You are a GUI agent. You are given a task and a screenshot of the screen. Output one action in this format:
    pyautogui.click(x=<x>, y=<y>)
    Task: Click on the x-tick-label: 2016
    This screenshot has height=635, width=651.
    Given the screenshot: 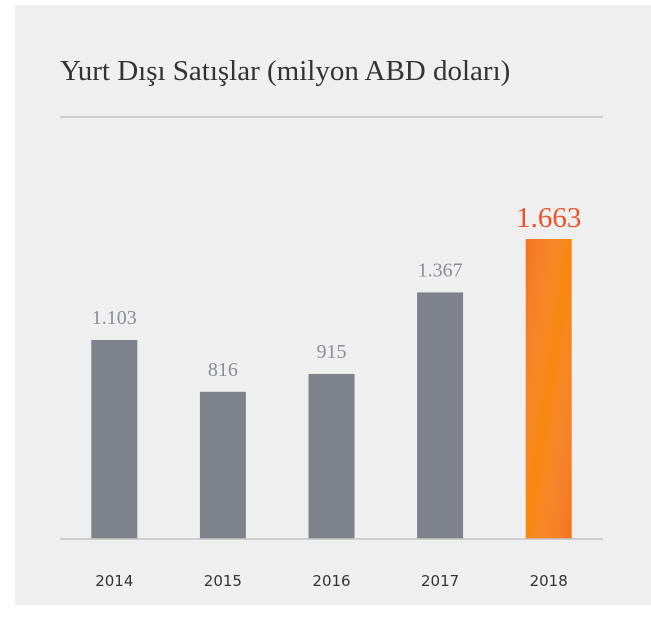 What is the action you would take?
    pyautogui.click(x=331, y=581)
    